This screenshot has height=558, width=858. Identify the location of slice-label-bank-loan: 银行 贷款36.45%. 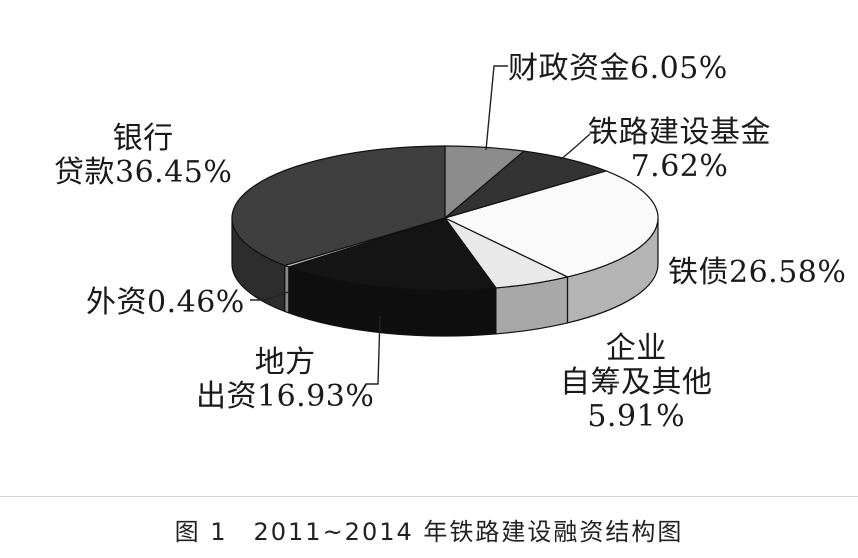
(143, 155).